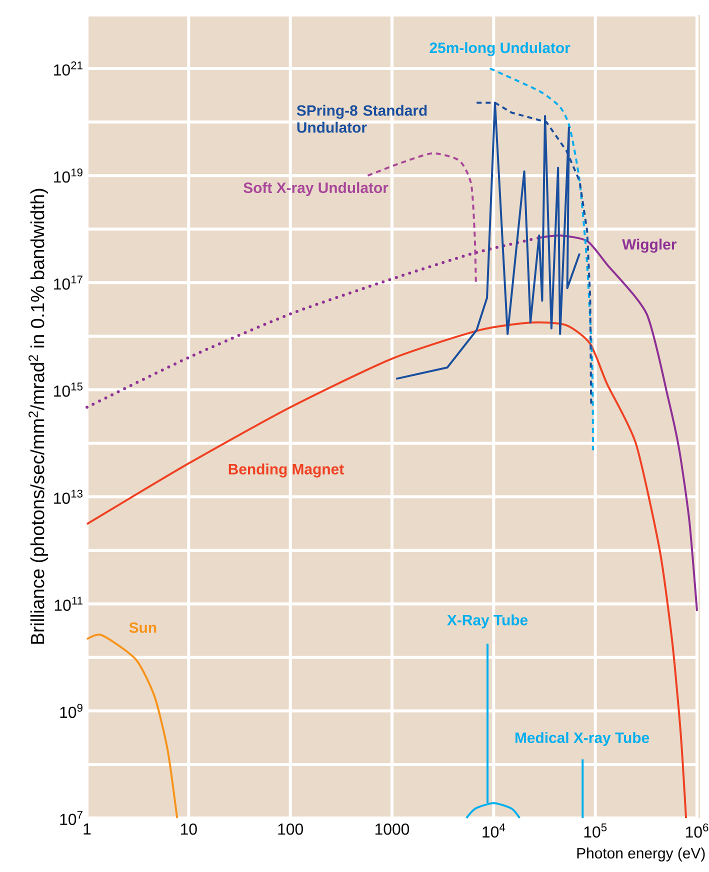 Image resolution: width=709 pixels, height=872 pixels. Describe the element at coordinates (487, 621) in the screenshot. I see `text: X-Ray Tube` at that location.